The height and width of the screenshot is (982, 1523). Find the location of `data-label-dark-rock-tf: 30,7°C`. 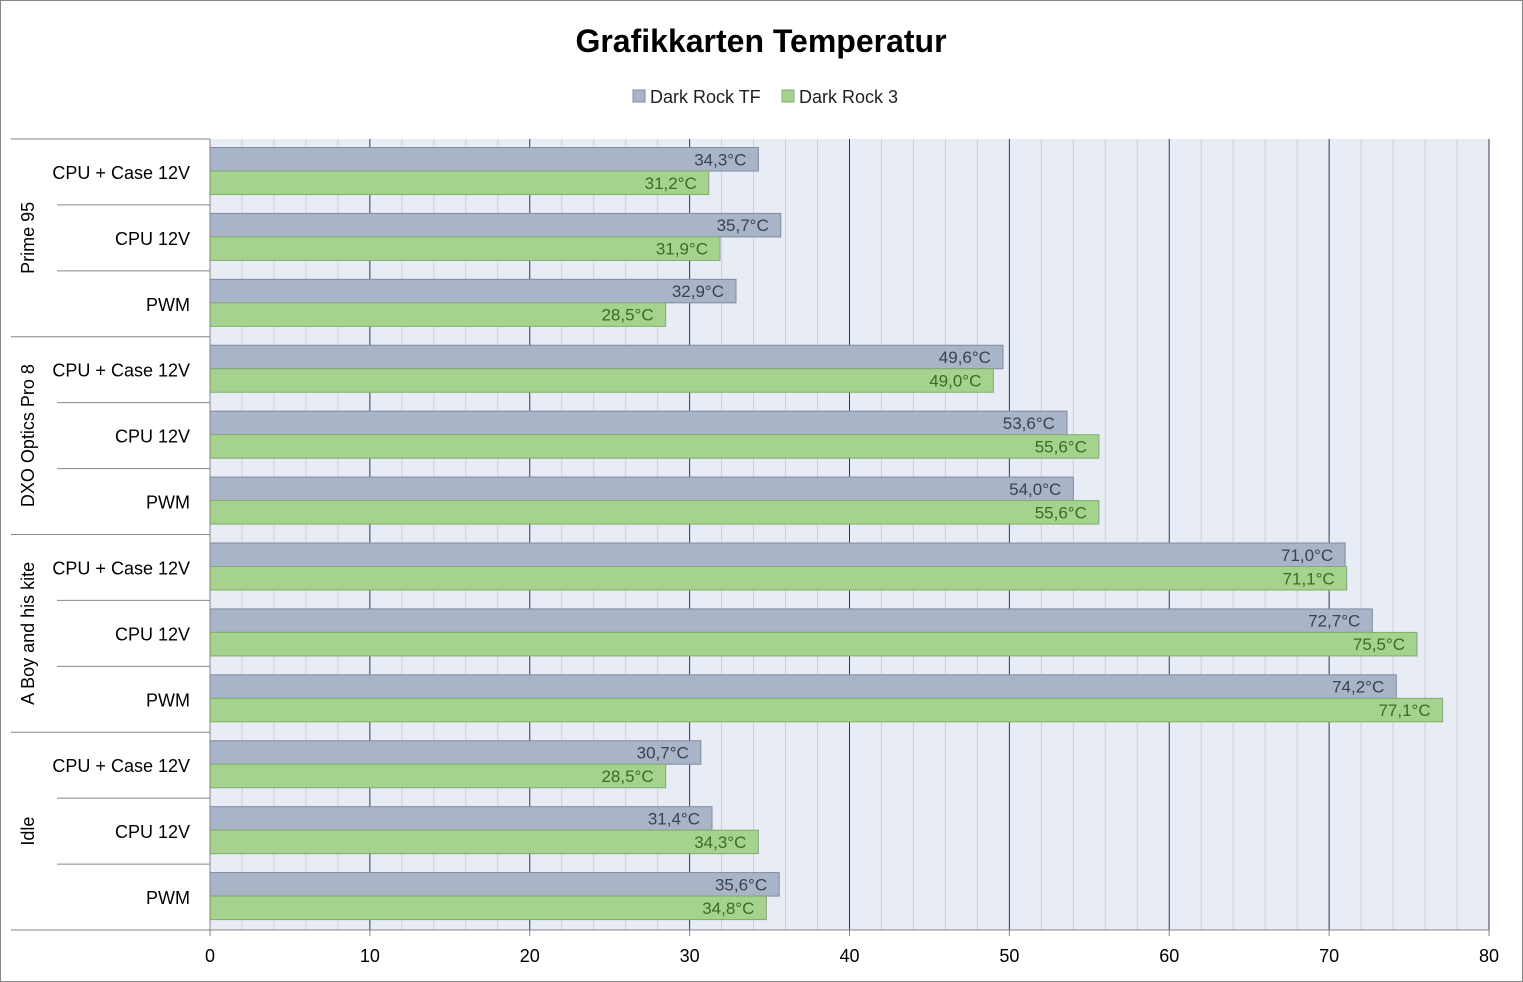

data-label-dark-rock-tf: 30,7°C is located at coordinates (663, 753).